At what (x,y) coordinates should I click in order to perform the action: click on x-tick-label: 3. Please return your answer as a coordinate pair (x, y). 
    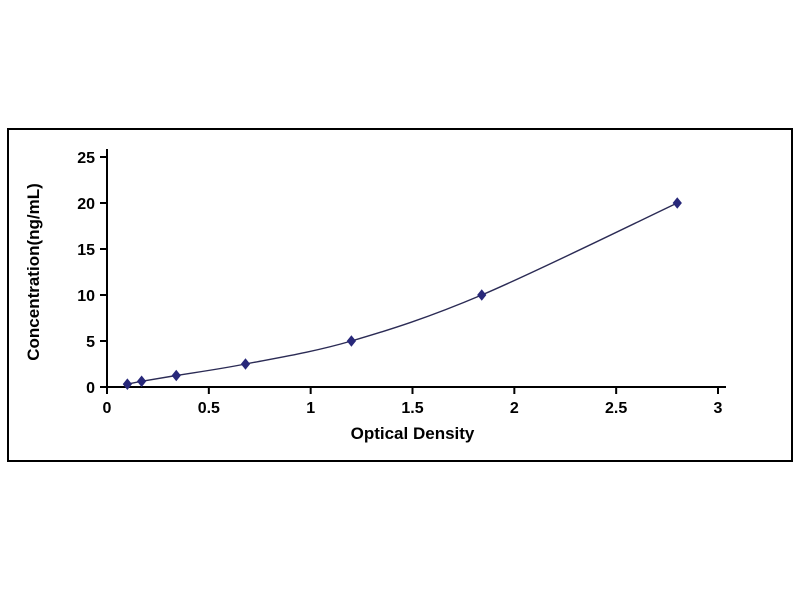
    Looking at the image, I should click on (718, 408).